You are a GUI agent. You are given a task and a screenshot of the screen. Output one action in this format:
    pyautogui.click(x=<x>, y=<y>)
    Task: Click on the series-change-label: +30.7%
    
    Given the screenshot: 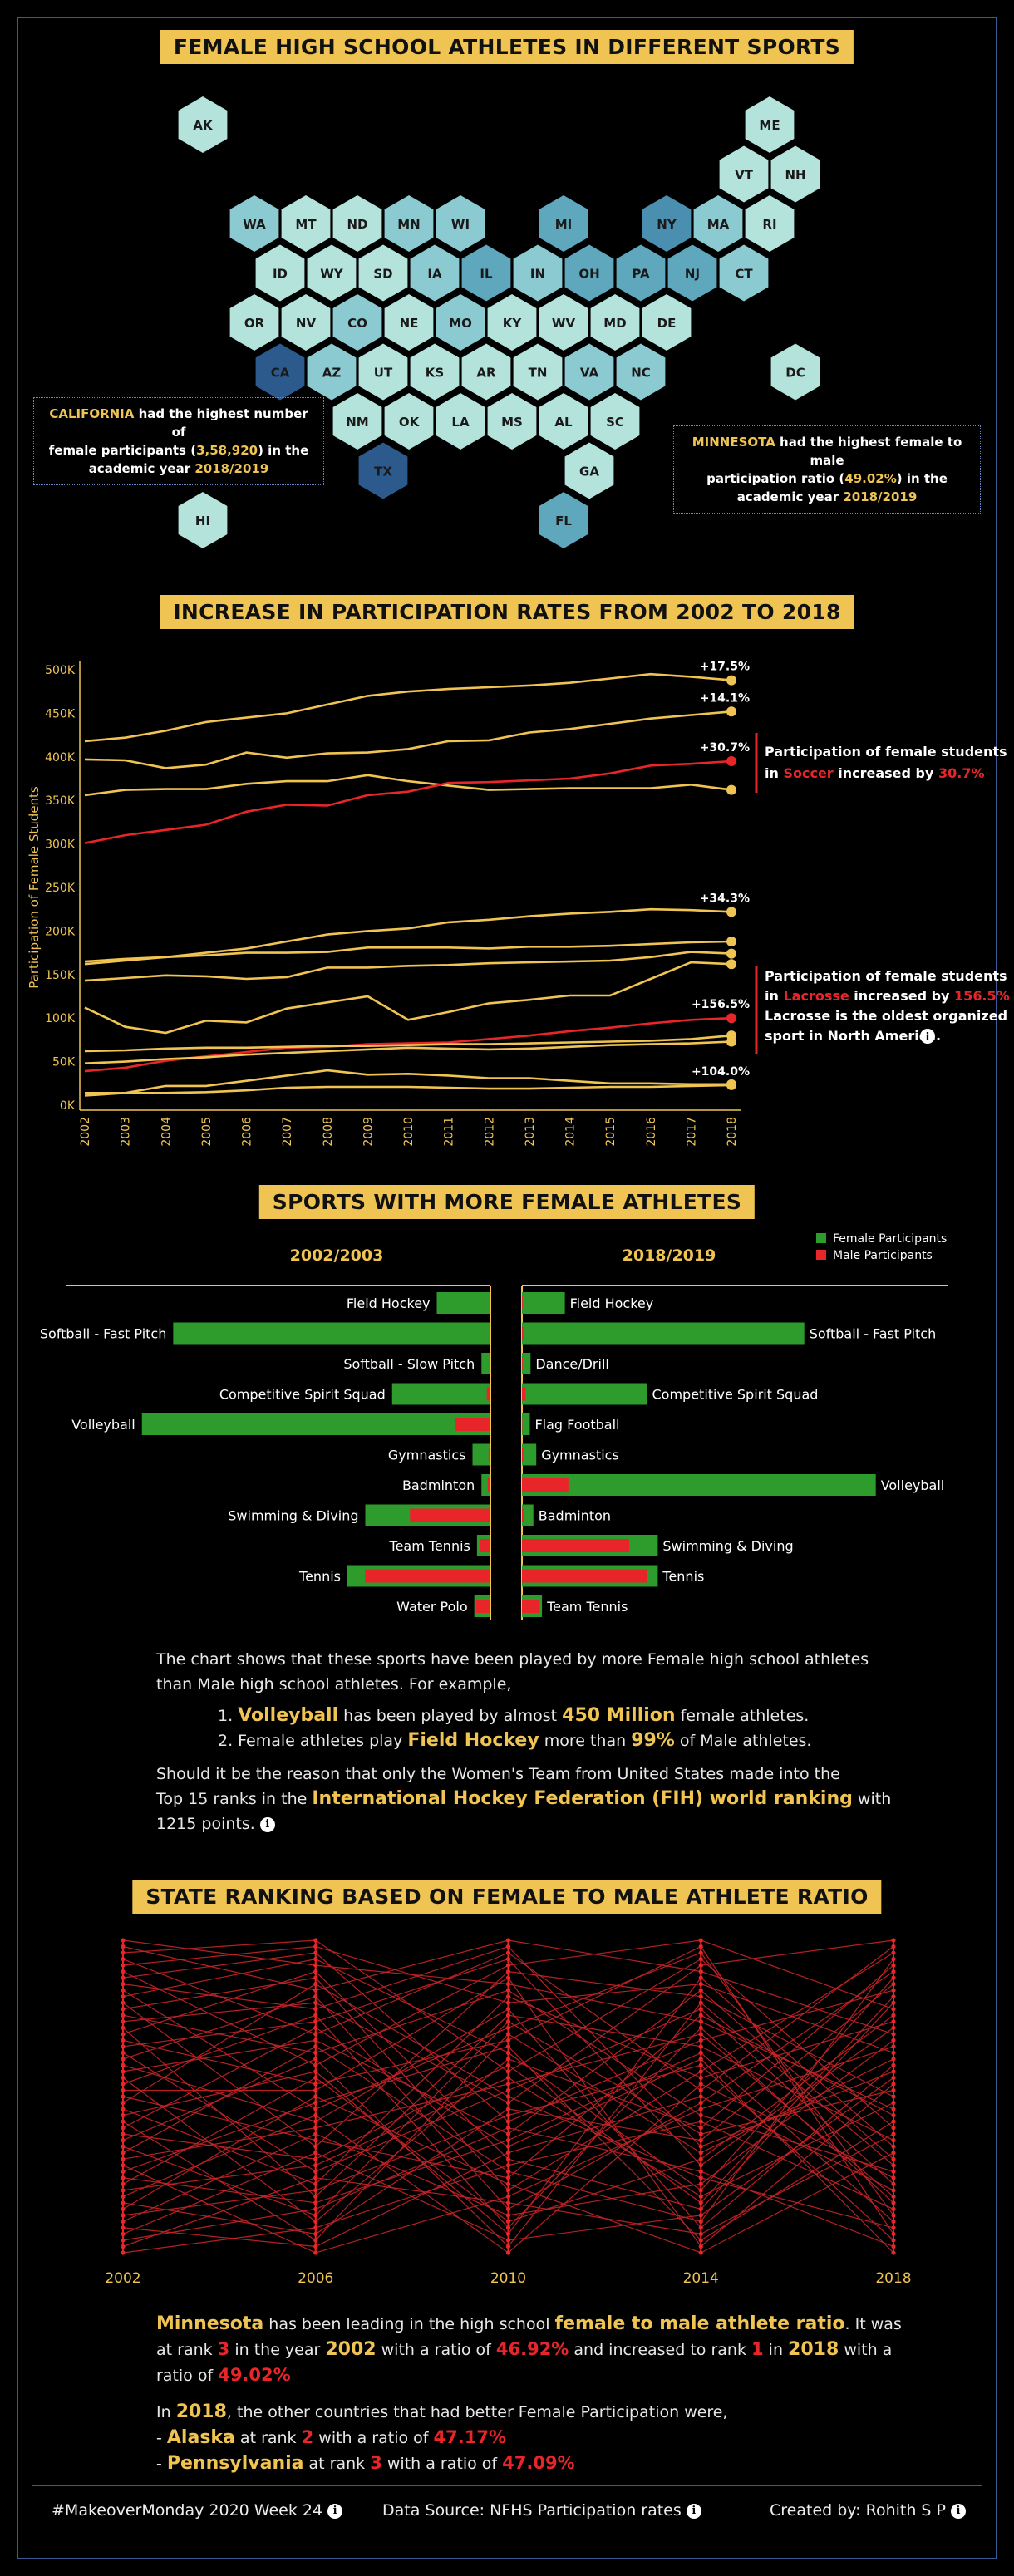 What is the action you would take?
    pyautogui.click(x=725, y=748)
    